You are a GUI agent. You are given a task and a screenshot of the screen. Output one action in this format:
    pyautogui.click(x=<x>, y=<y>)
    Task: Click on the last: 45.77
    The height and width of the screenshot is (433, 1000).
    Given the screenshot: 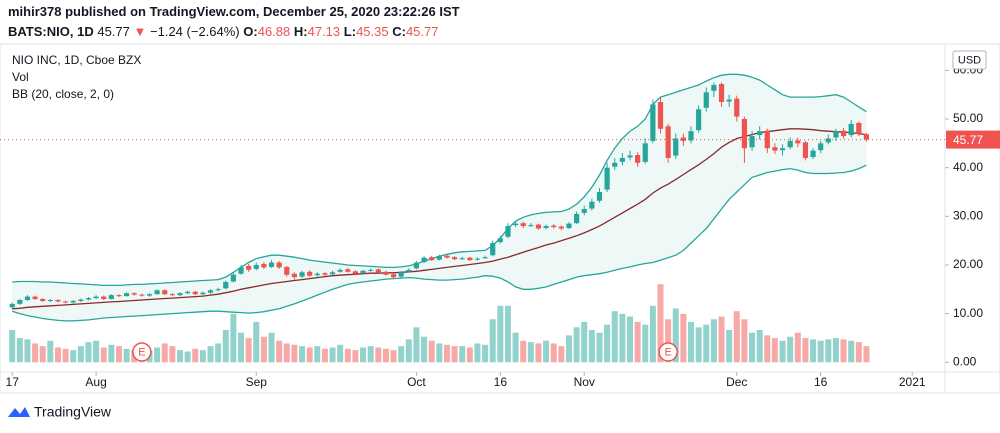 What is the action you would take?
    pyautogui.click(x=113, y=31)
    